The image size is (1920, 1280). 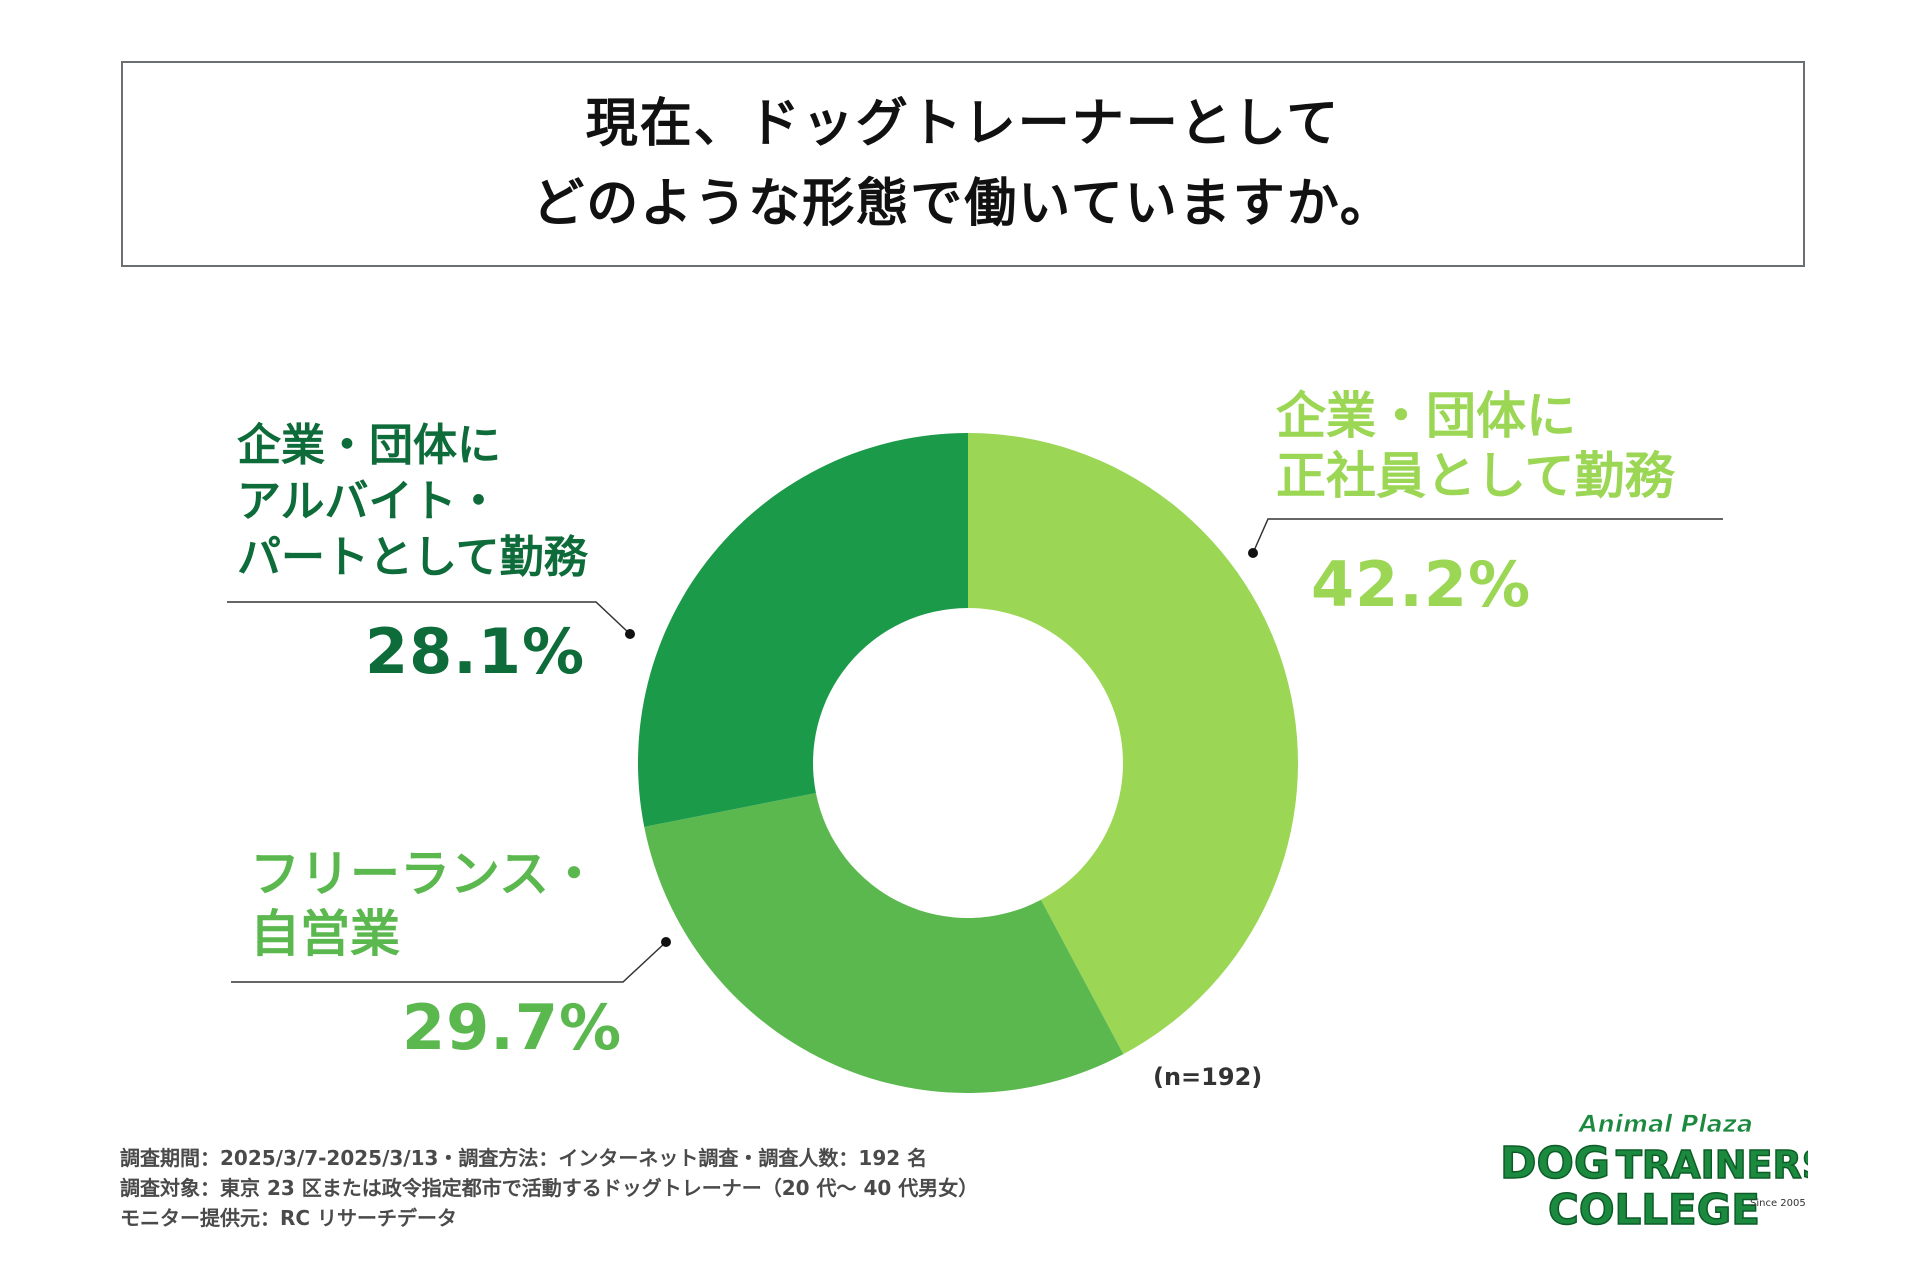 I want to click on logo-animal-plaza: Animal Plaza, so click(x=1665, y=1124).